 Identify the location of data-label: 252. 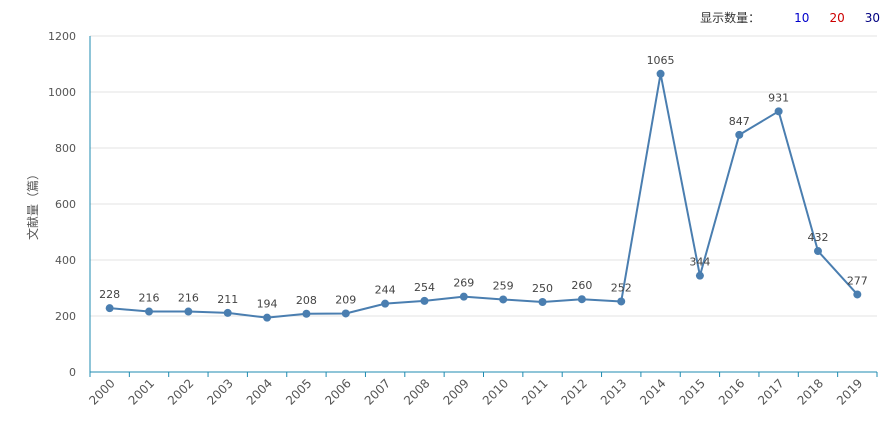
(621, 287).